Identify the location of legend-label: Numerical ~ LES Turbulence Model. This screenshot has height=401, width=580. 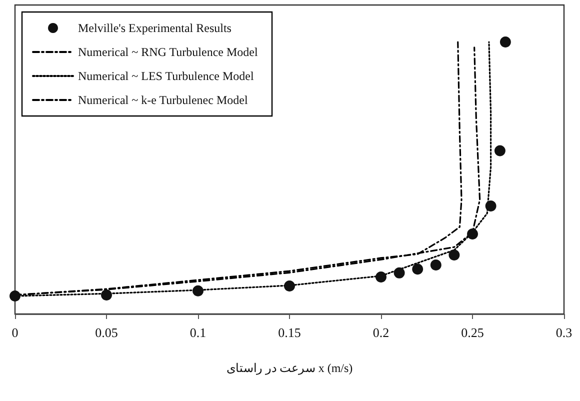
(166, 76).